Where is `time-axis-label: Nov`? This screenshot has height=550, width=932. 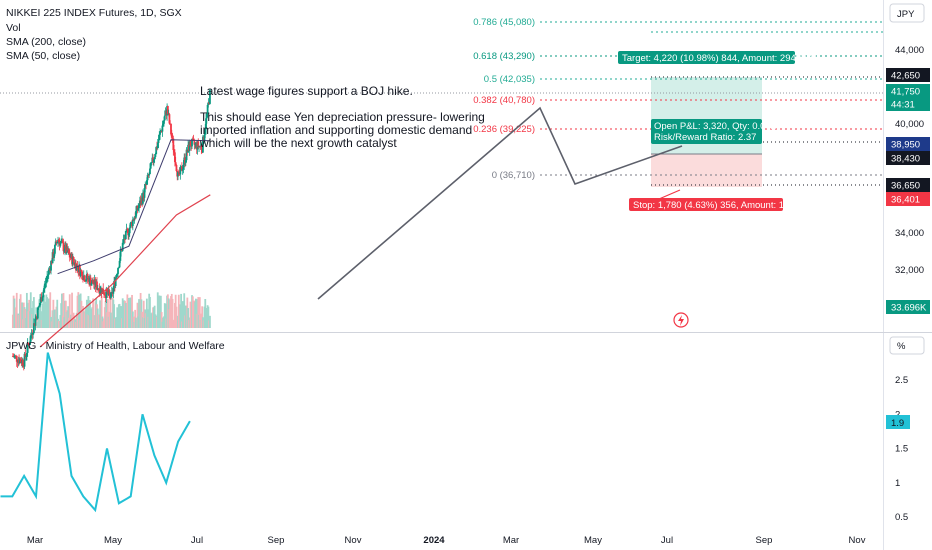
time-axis-label: Nov is located at coordinates (353, 540).